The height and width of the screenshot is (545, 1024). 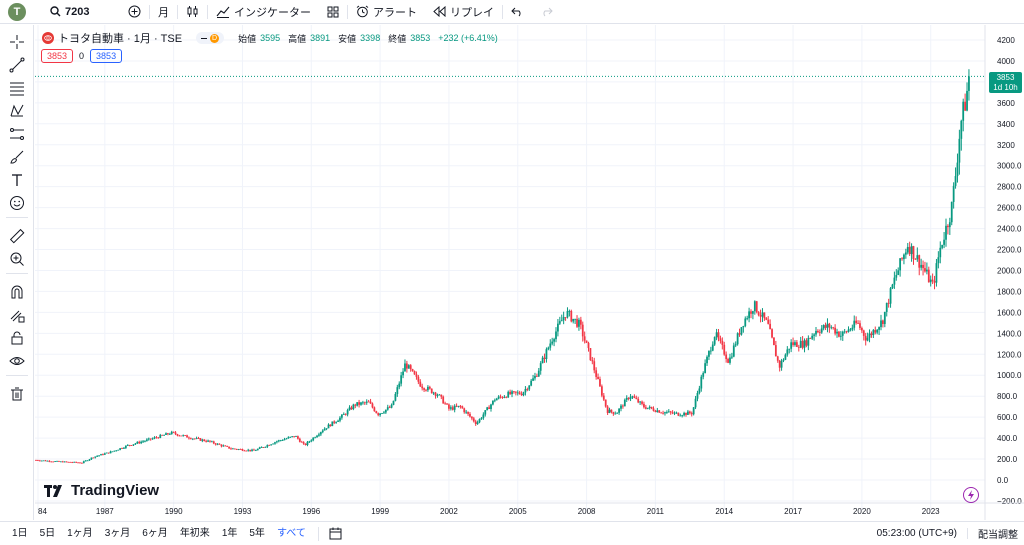 I want to click on range-3m: 3ヶ月, so click(x=117, y=533).